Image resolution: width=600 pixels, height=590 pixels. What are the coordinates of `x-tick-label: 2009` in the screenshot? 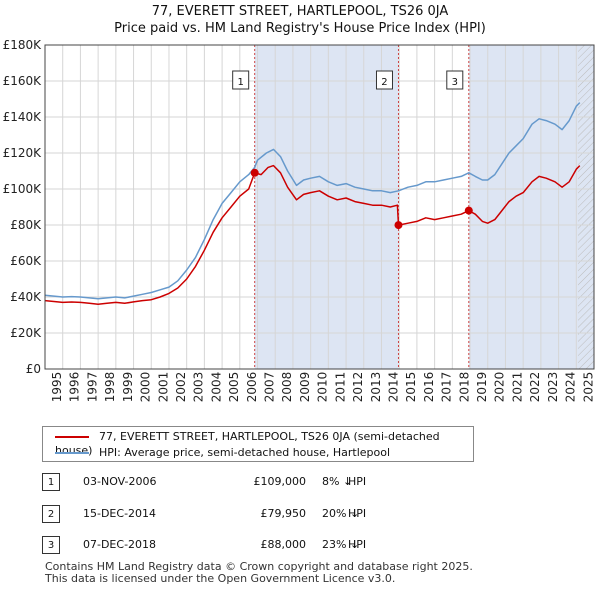 It's located at (305, 387).